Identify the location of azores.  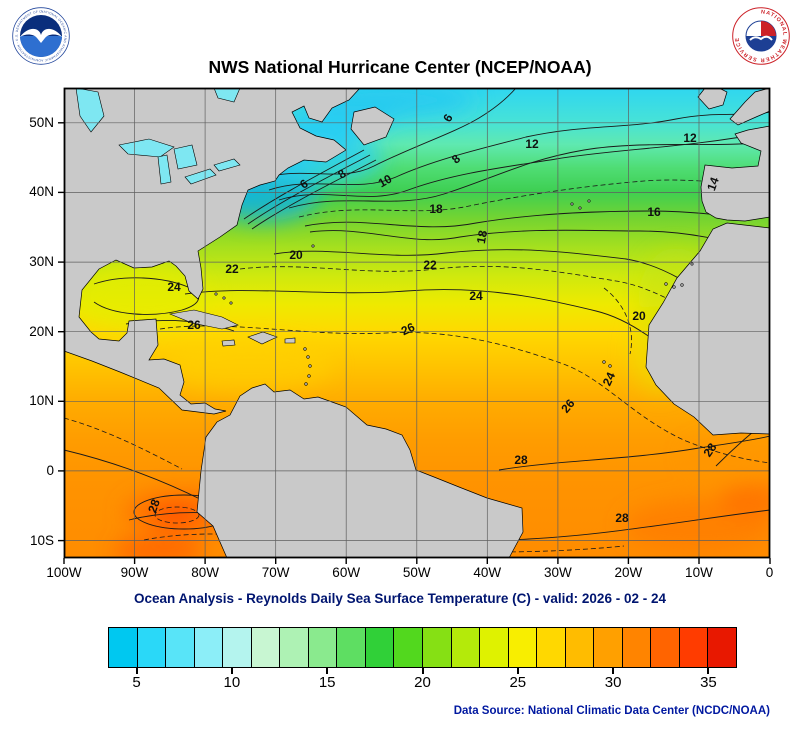
(580, 204).